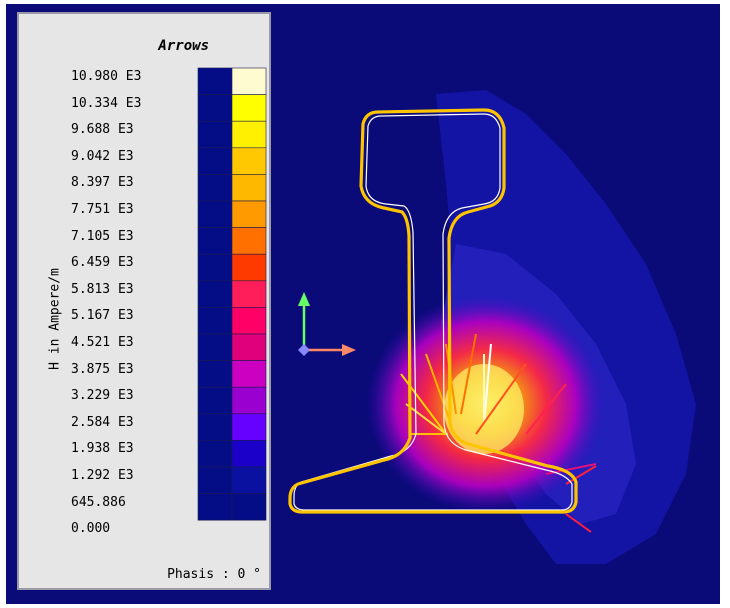 This screenshot has width=730, height=608. Describe the element at coordinates (102, 236) in the screenshot. I see `legend-tick-label: 7.105 E3` at that location.